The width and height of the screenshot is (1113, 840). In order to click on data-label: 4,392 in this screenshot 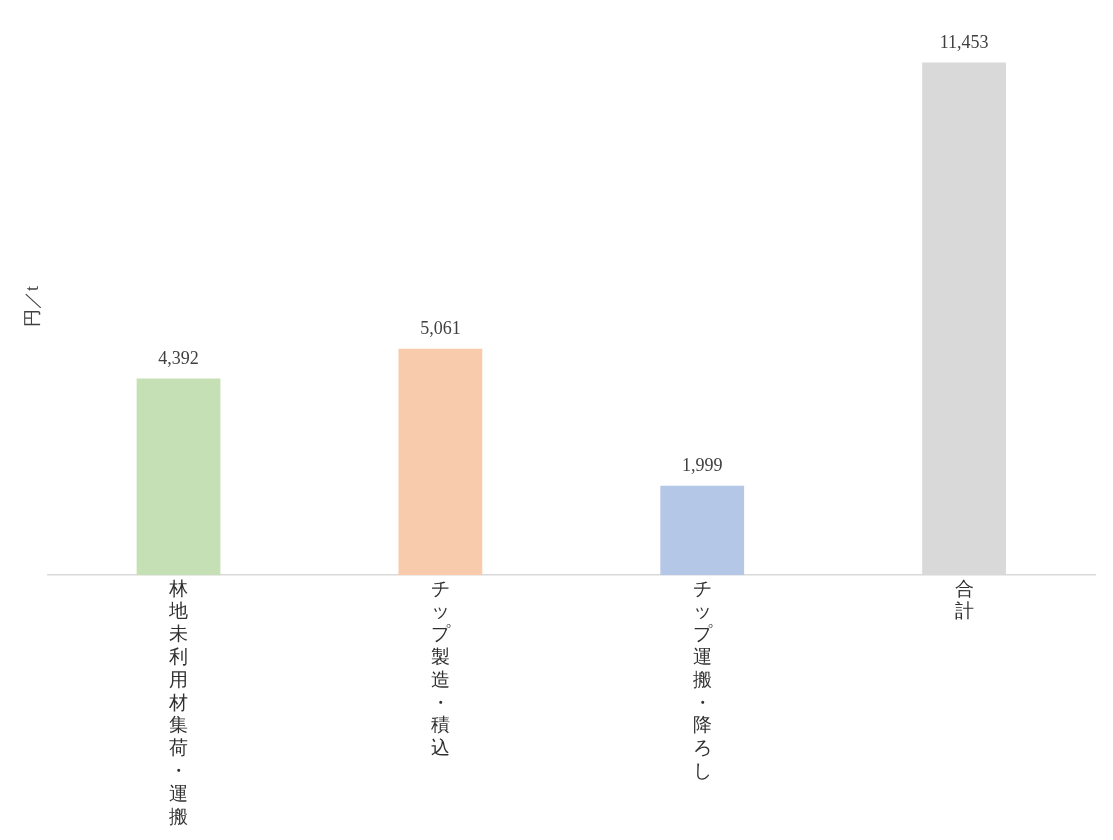, I will do `click(178, 358)`.